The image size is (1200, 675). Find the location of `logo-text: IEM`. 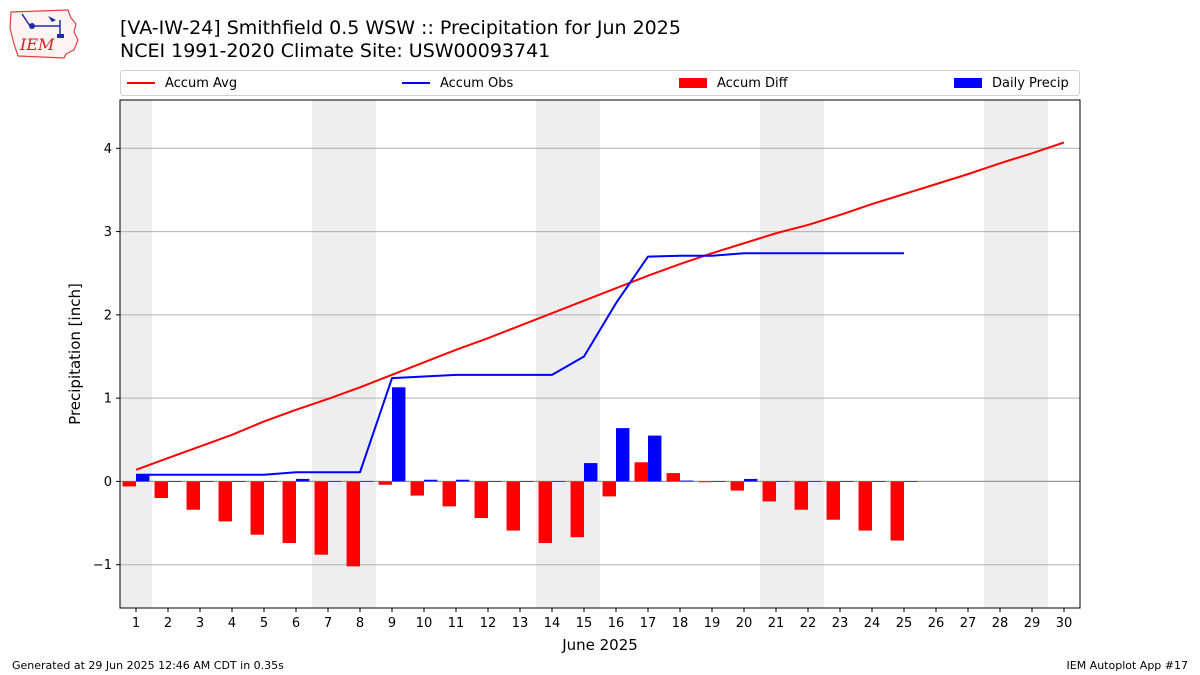

logo-text: IEM is located at coordinates (37, 44).